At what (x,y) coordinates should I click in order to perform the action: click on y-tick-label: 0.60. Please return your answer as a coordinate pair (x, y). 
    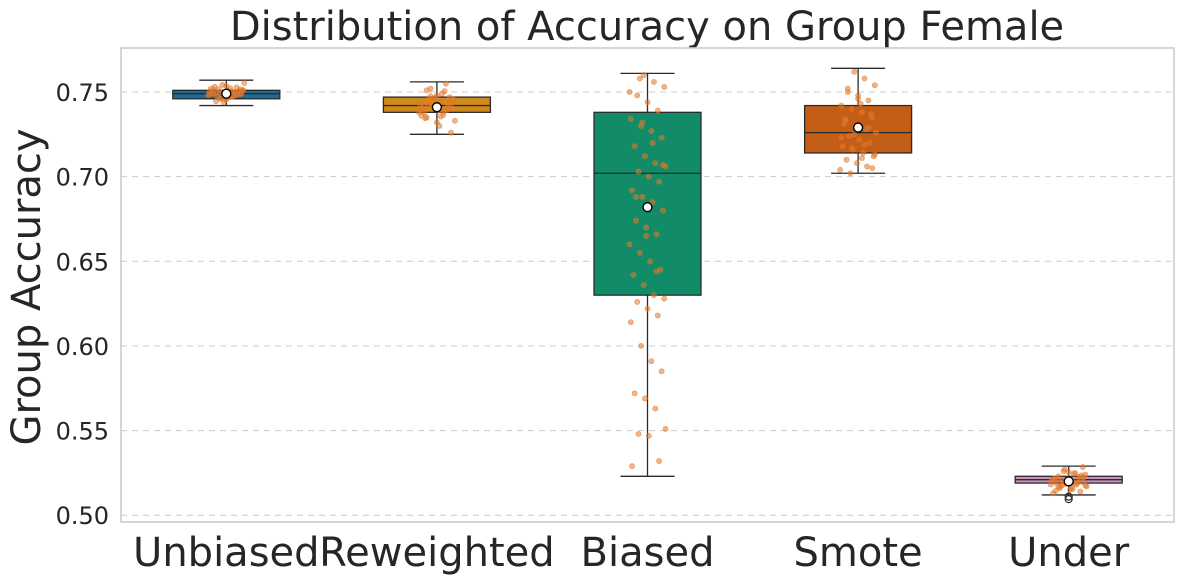
    Looking at the image, I should click on (82, 347).